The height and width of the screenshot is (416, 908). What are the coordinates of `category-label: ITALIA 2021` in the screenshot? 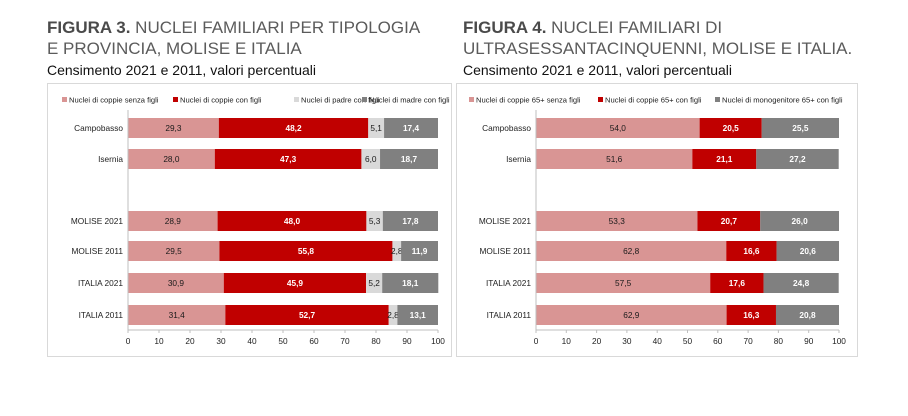 It's located at (100, 283).